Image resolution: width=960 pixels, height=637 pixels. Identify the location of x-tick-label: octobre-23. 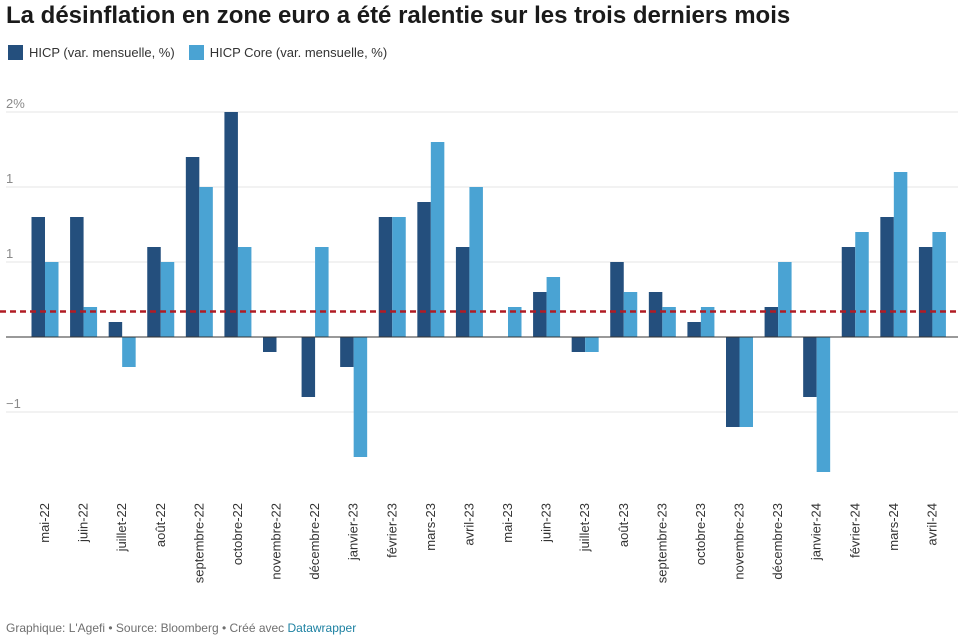
(700, 534).